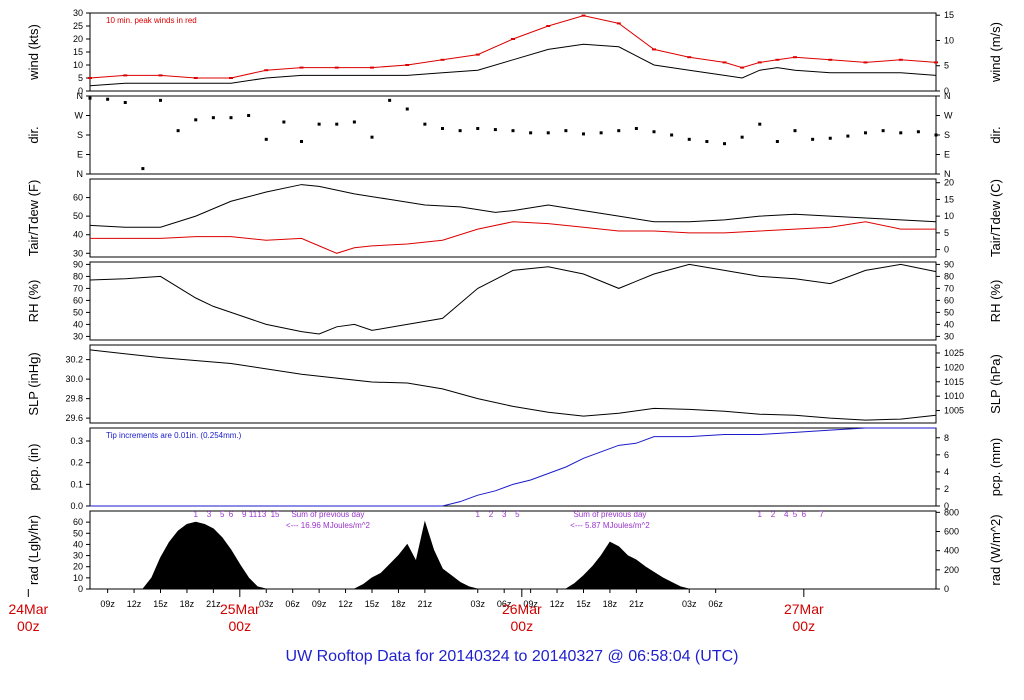  Describe the element at coordinates (513, 135) in the screenshot. I see `dir-frame` at that location.